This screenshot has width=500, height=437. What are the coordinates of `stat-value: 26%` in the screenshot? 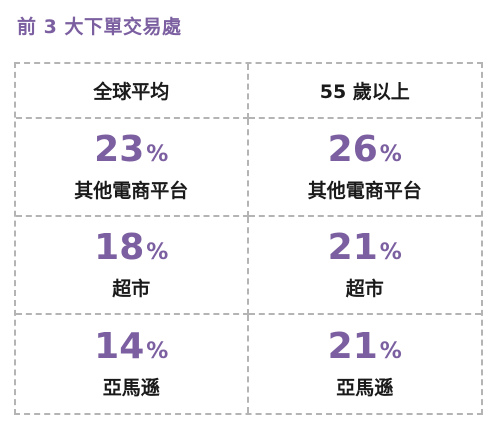 It's located at (364, 149).